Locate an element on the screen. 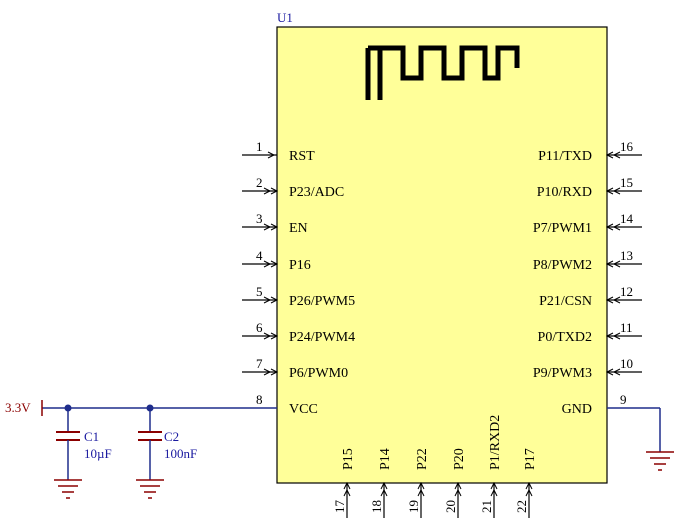 This screenshot has width=689, height=529. left-pin-4: 4 P16 is located at coordinates (276, 260).